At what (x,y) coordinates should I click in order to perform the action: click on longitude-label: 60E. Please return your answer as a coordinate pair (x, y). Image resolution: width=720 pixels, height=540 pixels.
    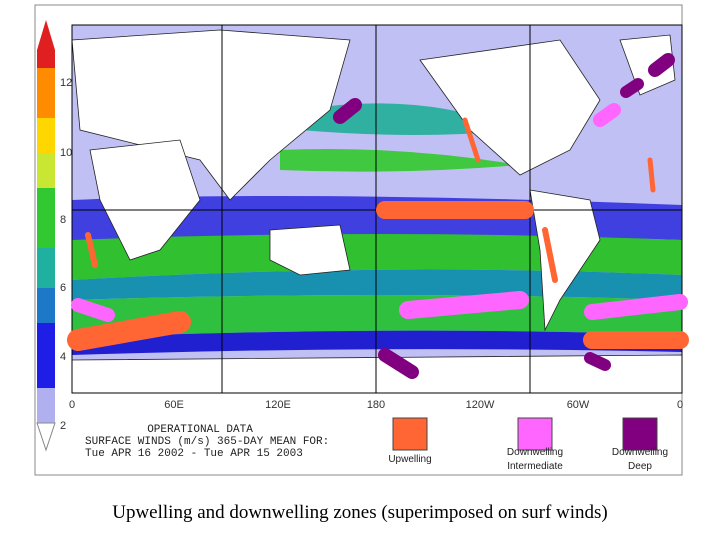
    Looking at the image, I should click on (174, 405).